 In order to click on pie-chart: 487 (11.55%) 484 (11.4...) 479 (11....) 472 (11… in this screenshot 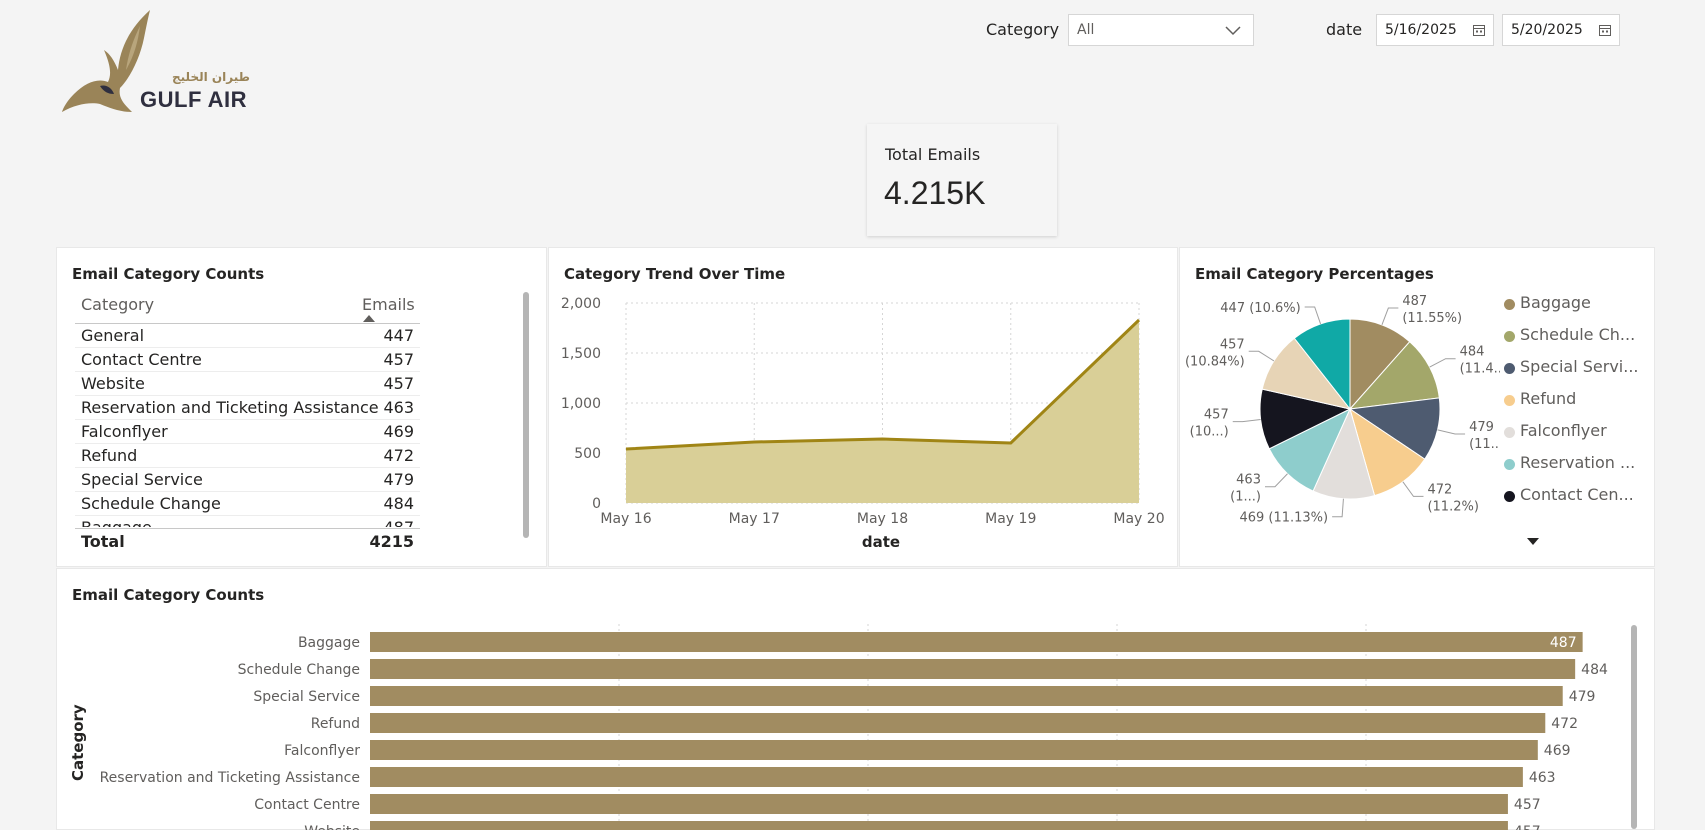, I will do `click(1340, 418)`.